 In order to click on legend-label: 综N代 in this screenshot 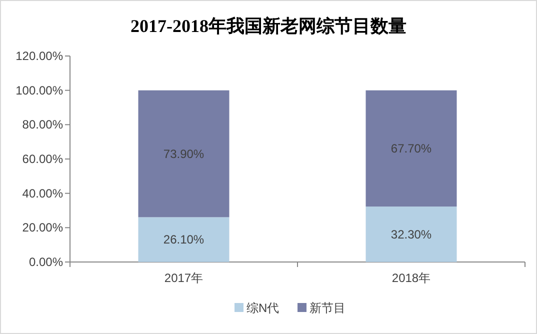, I will do `click(263, 308)`.